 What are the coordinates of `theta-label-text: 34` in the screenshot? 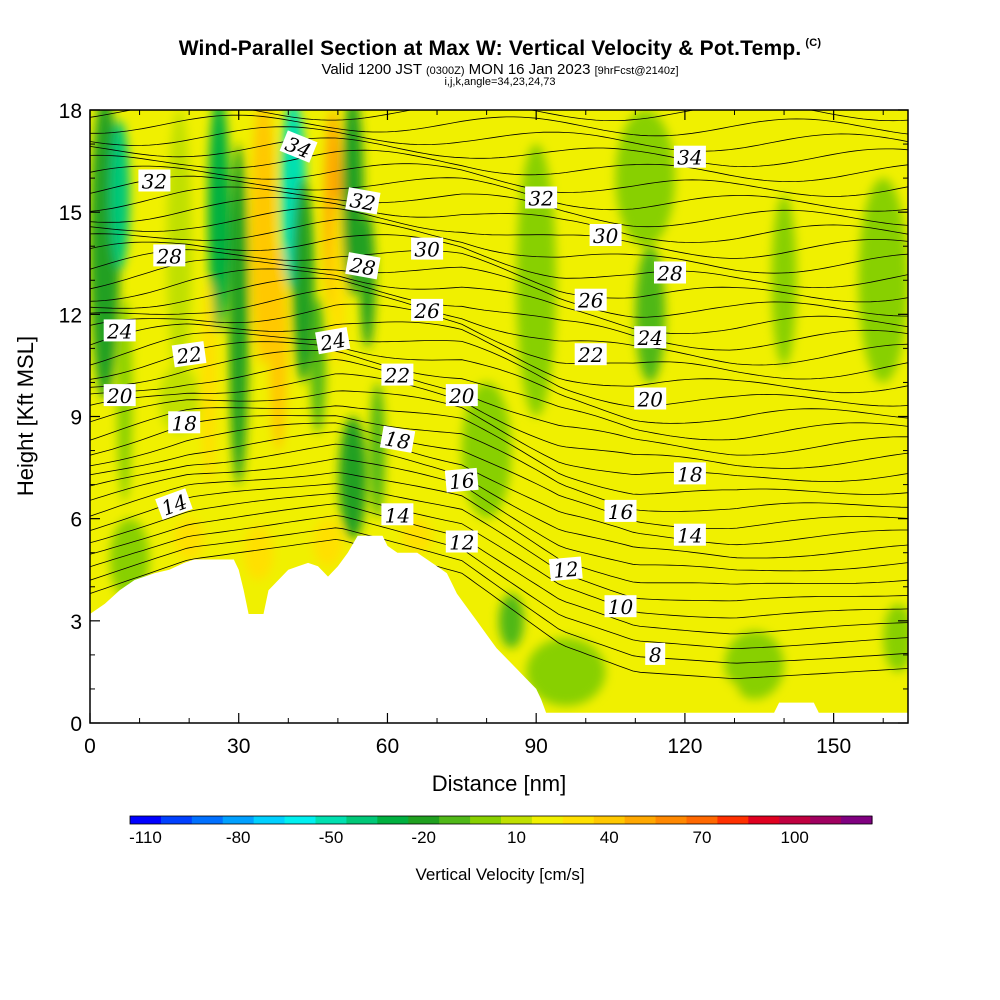 It's located at (689, 158).